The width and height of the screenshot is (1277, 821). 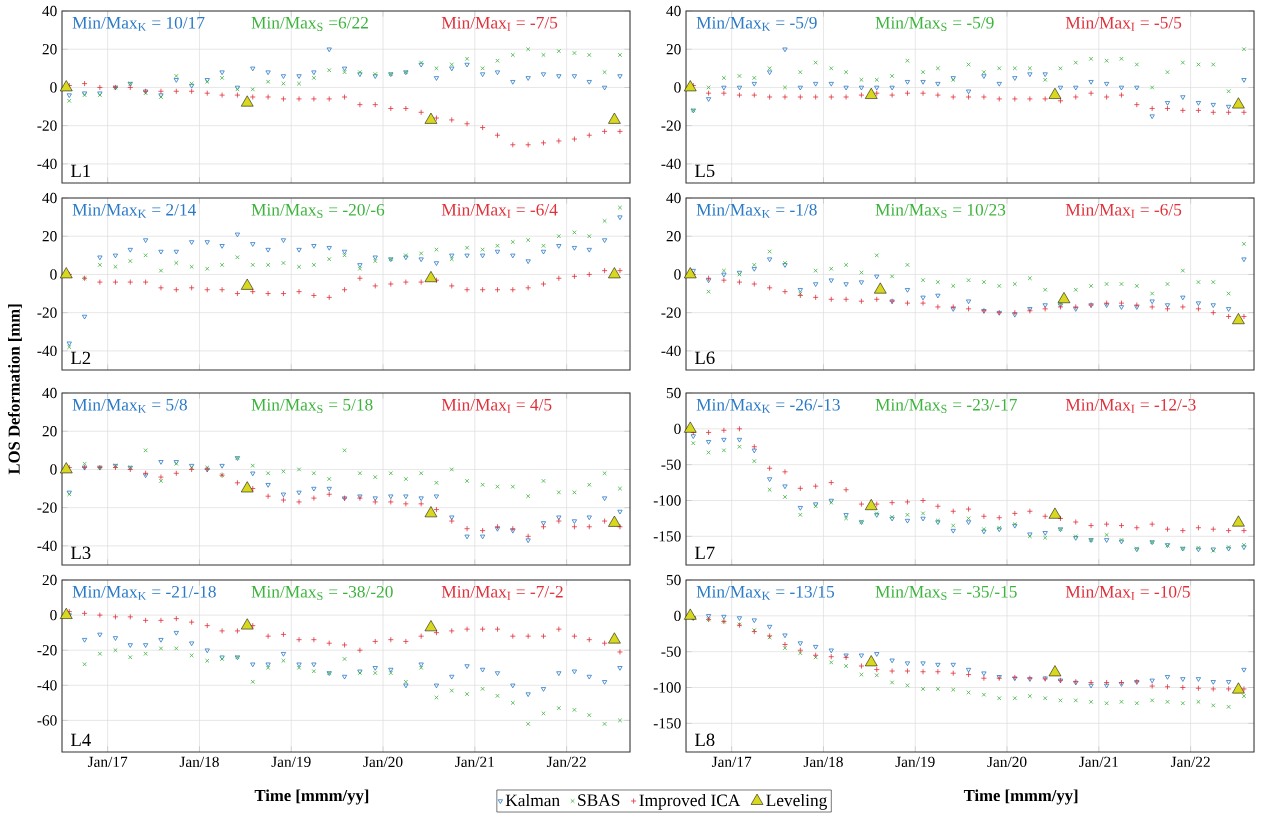 What do you see at coordinates (768, 405) in the screenshot?
I see `annotation: Min/Max$_{K}$ = -26/-13` at bounding box center [768, 405].